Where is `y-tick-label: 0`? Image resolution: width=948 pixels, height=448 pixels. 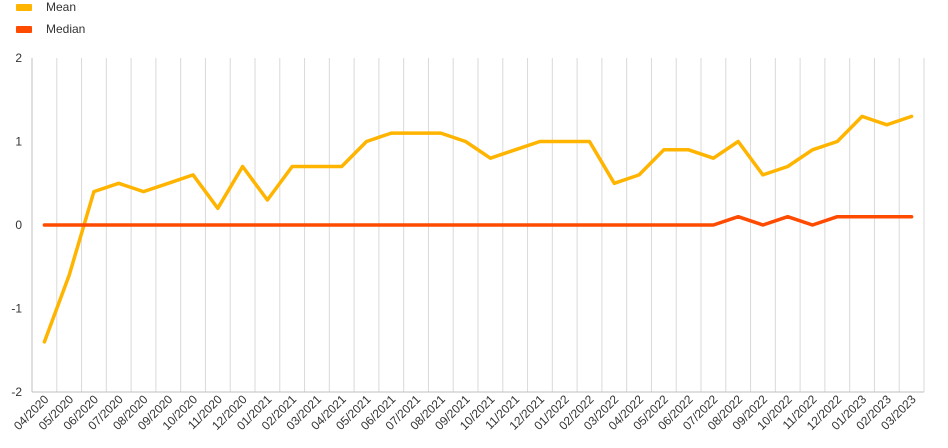 y-tick-label: 0 is located at coordinates (18, 225).